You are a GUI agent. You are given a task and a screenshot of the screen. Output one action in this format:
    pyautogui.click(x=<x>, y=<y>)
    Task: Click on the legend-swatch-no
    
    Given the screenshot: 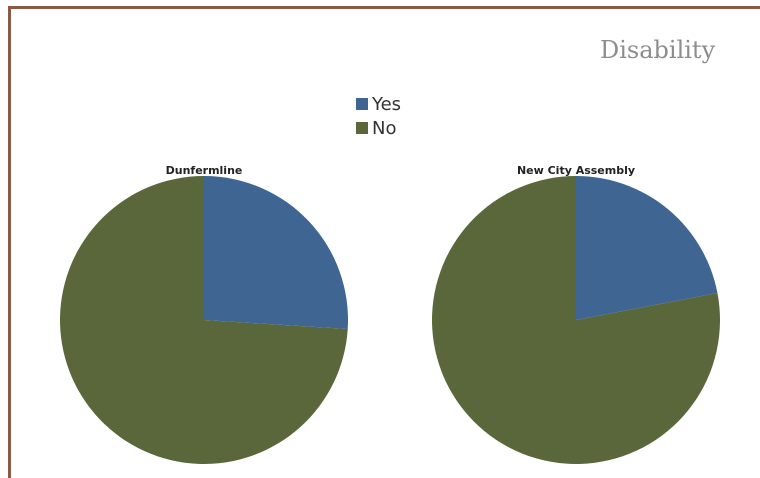 What is the action you would take?
    pyautogui.click(x=362, y=128)
    